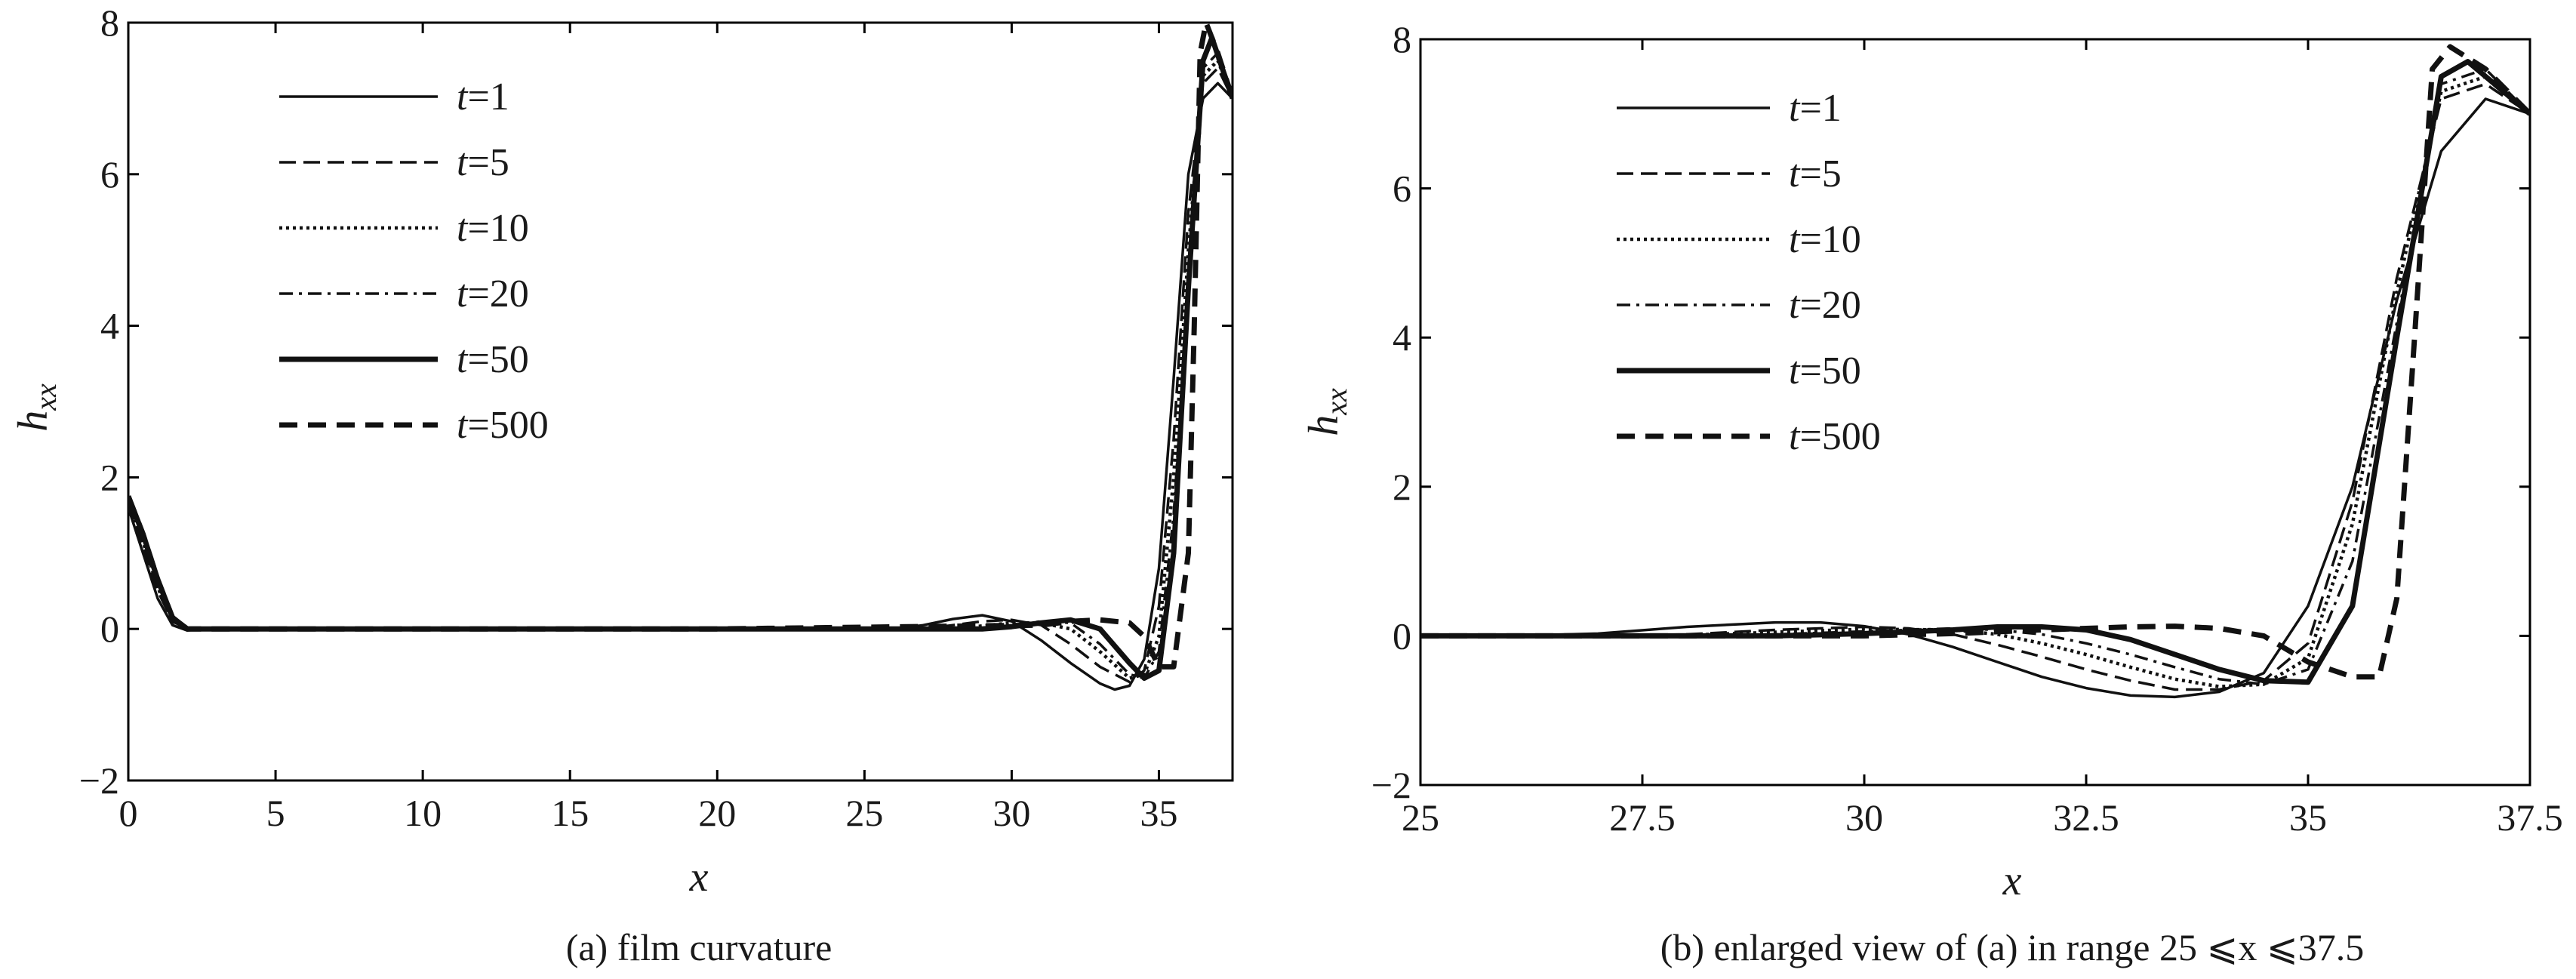 The height and width of the screenshot is (979, 2576). I want to click on x-tick-label: 10, so click(423, 813).